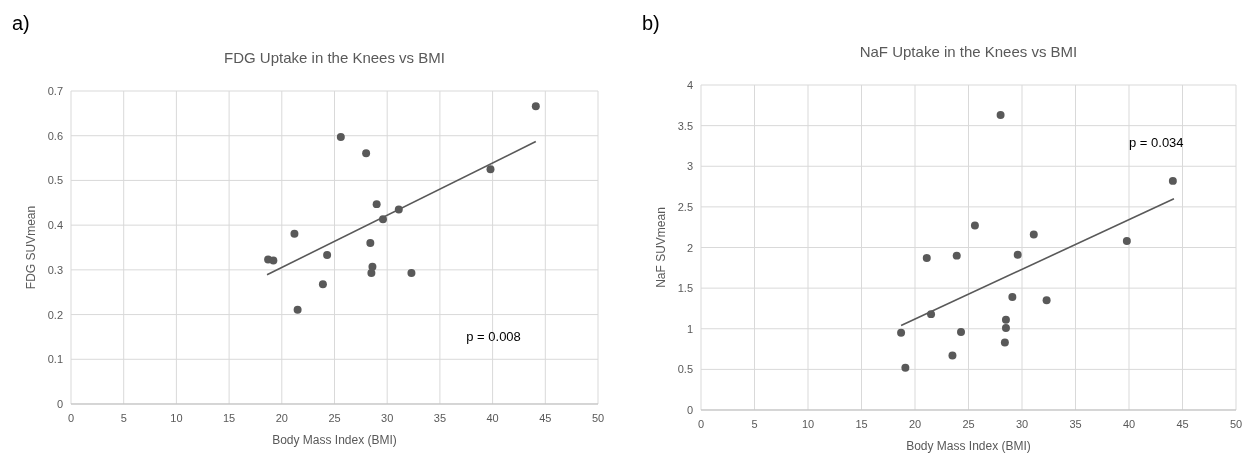 The width and height of the screenshot is (1251, 458). What do you see at coordinates (31, 247) in the screenshot?
I see `y-axis-title: FDG SUVmean` at bounding box center [31, 247].